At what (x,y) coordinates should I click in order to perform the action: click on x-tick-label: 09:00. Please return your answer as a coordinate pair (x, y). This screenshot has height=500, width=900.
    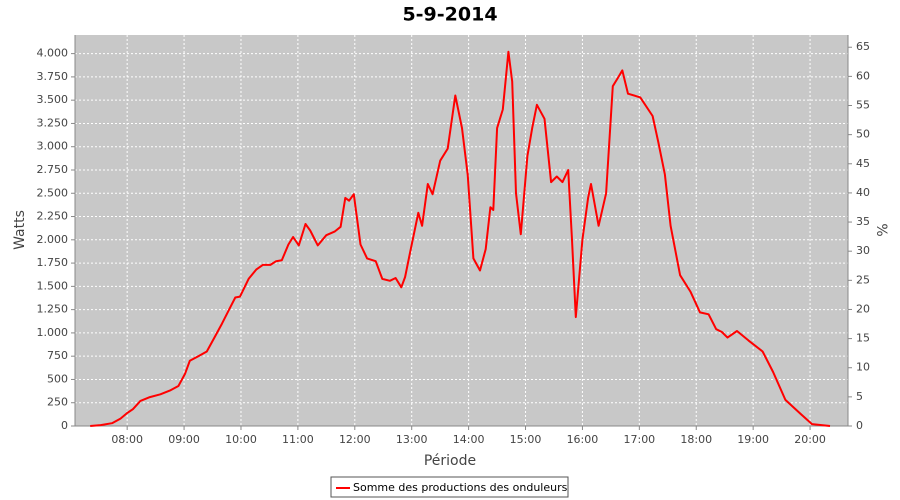
    Looking at the image, I should click on (184, 439).